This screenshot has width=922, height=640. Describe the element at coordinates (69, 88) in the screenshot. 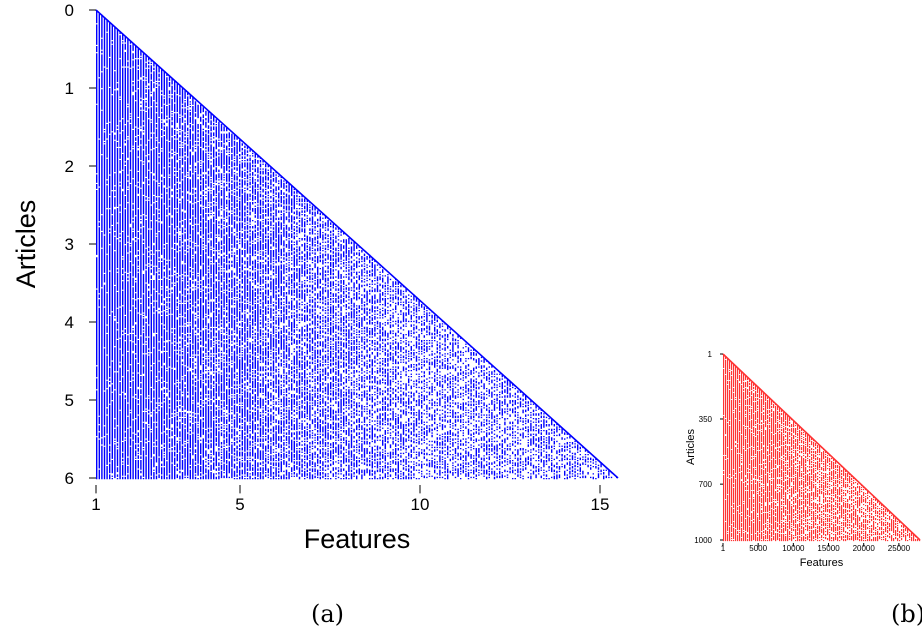

I see `y-tick-label-0-1: 1` at that location.